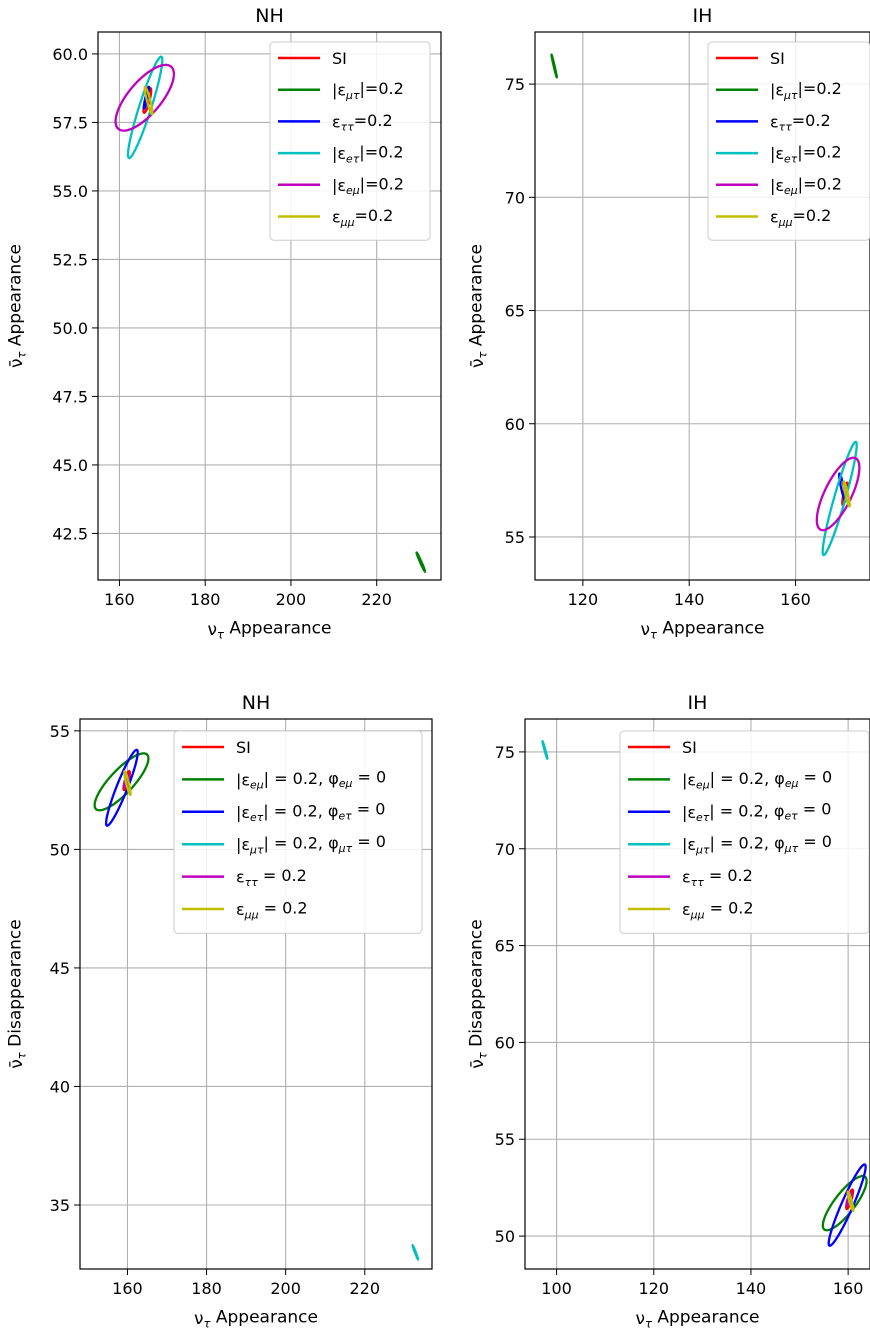 The height and width of the screenshot is (1340, 870). I want to click on y-axis-label: ν̄τ​ Disappearance, so click(16, 993).